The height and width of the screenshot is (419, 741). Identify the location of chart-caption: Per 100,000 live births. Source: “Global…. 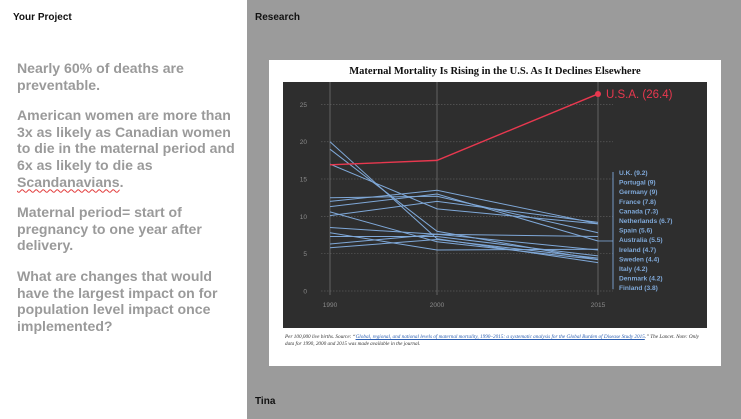
(495, 341).